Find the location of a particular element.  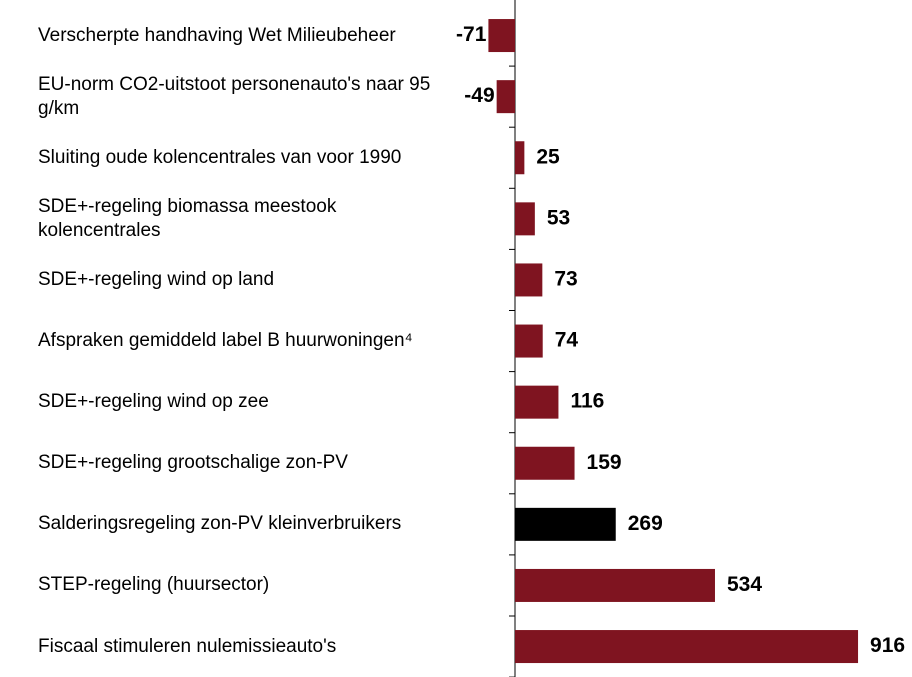

value-label: 534 is located at coordinates (744, 584).